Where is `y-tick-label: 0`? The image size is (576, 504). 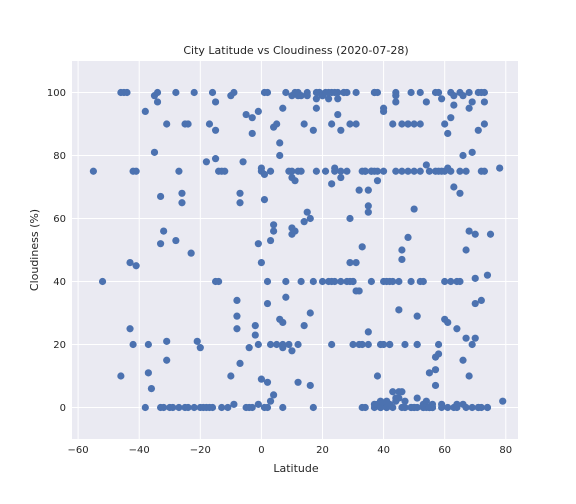 y-tick-label: 0 is located at coordinates (63, 408).